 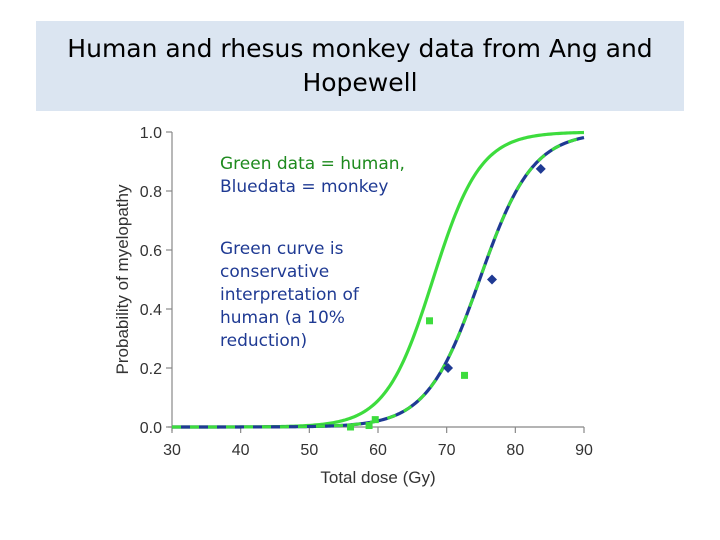 I want to click on x-tick-label: 70, so click(x=447, y=450).